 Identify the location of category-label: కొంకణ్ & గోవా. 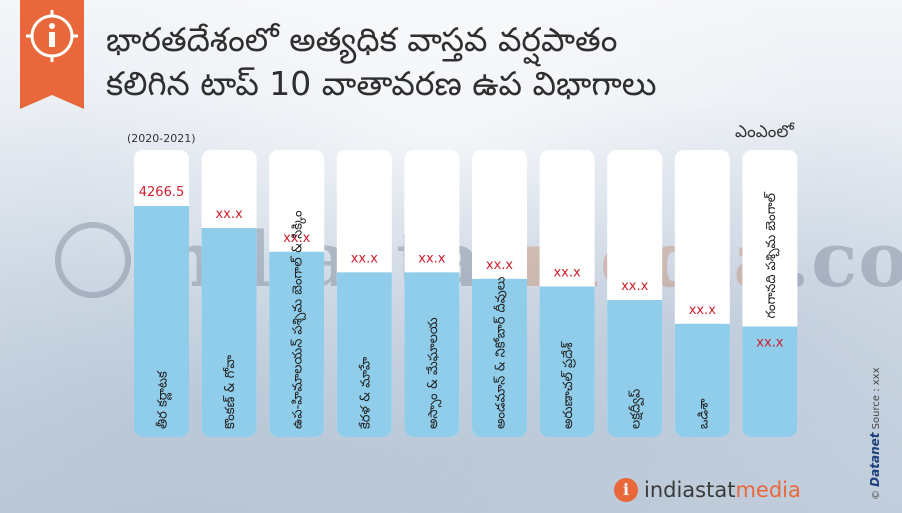
(230, 391).